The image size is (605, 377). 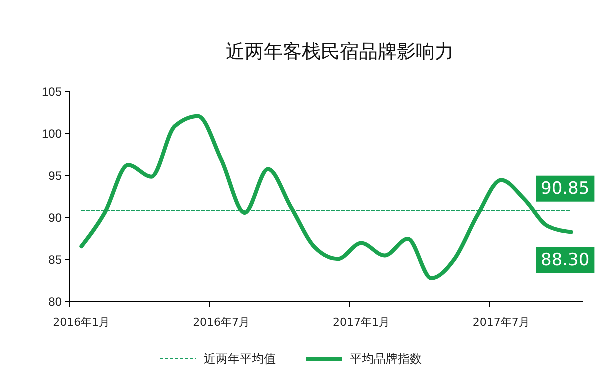 I want to click on x-tick-label: 2016年1月, so click(x=81, y=322).